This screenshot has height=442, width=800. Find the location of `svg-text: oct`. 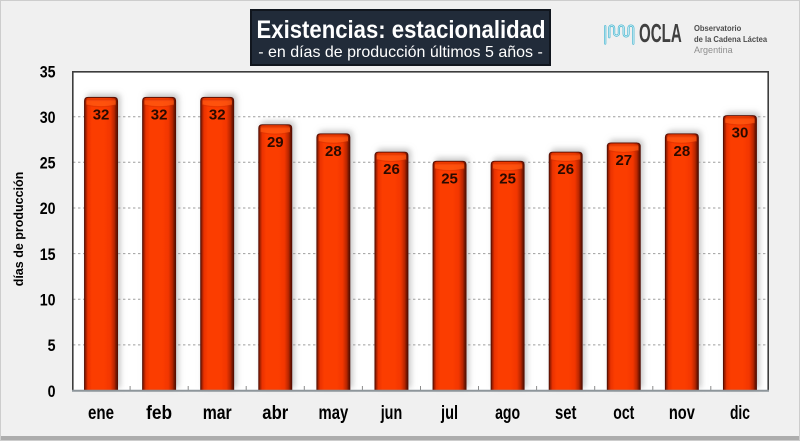

svg-text: oct is located at coordinates (623, 413).